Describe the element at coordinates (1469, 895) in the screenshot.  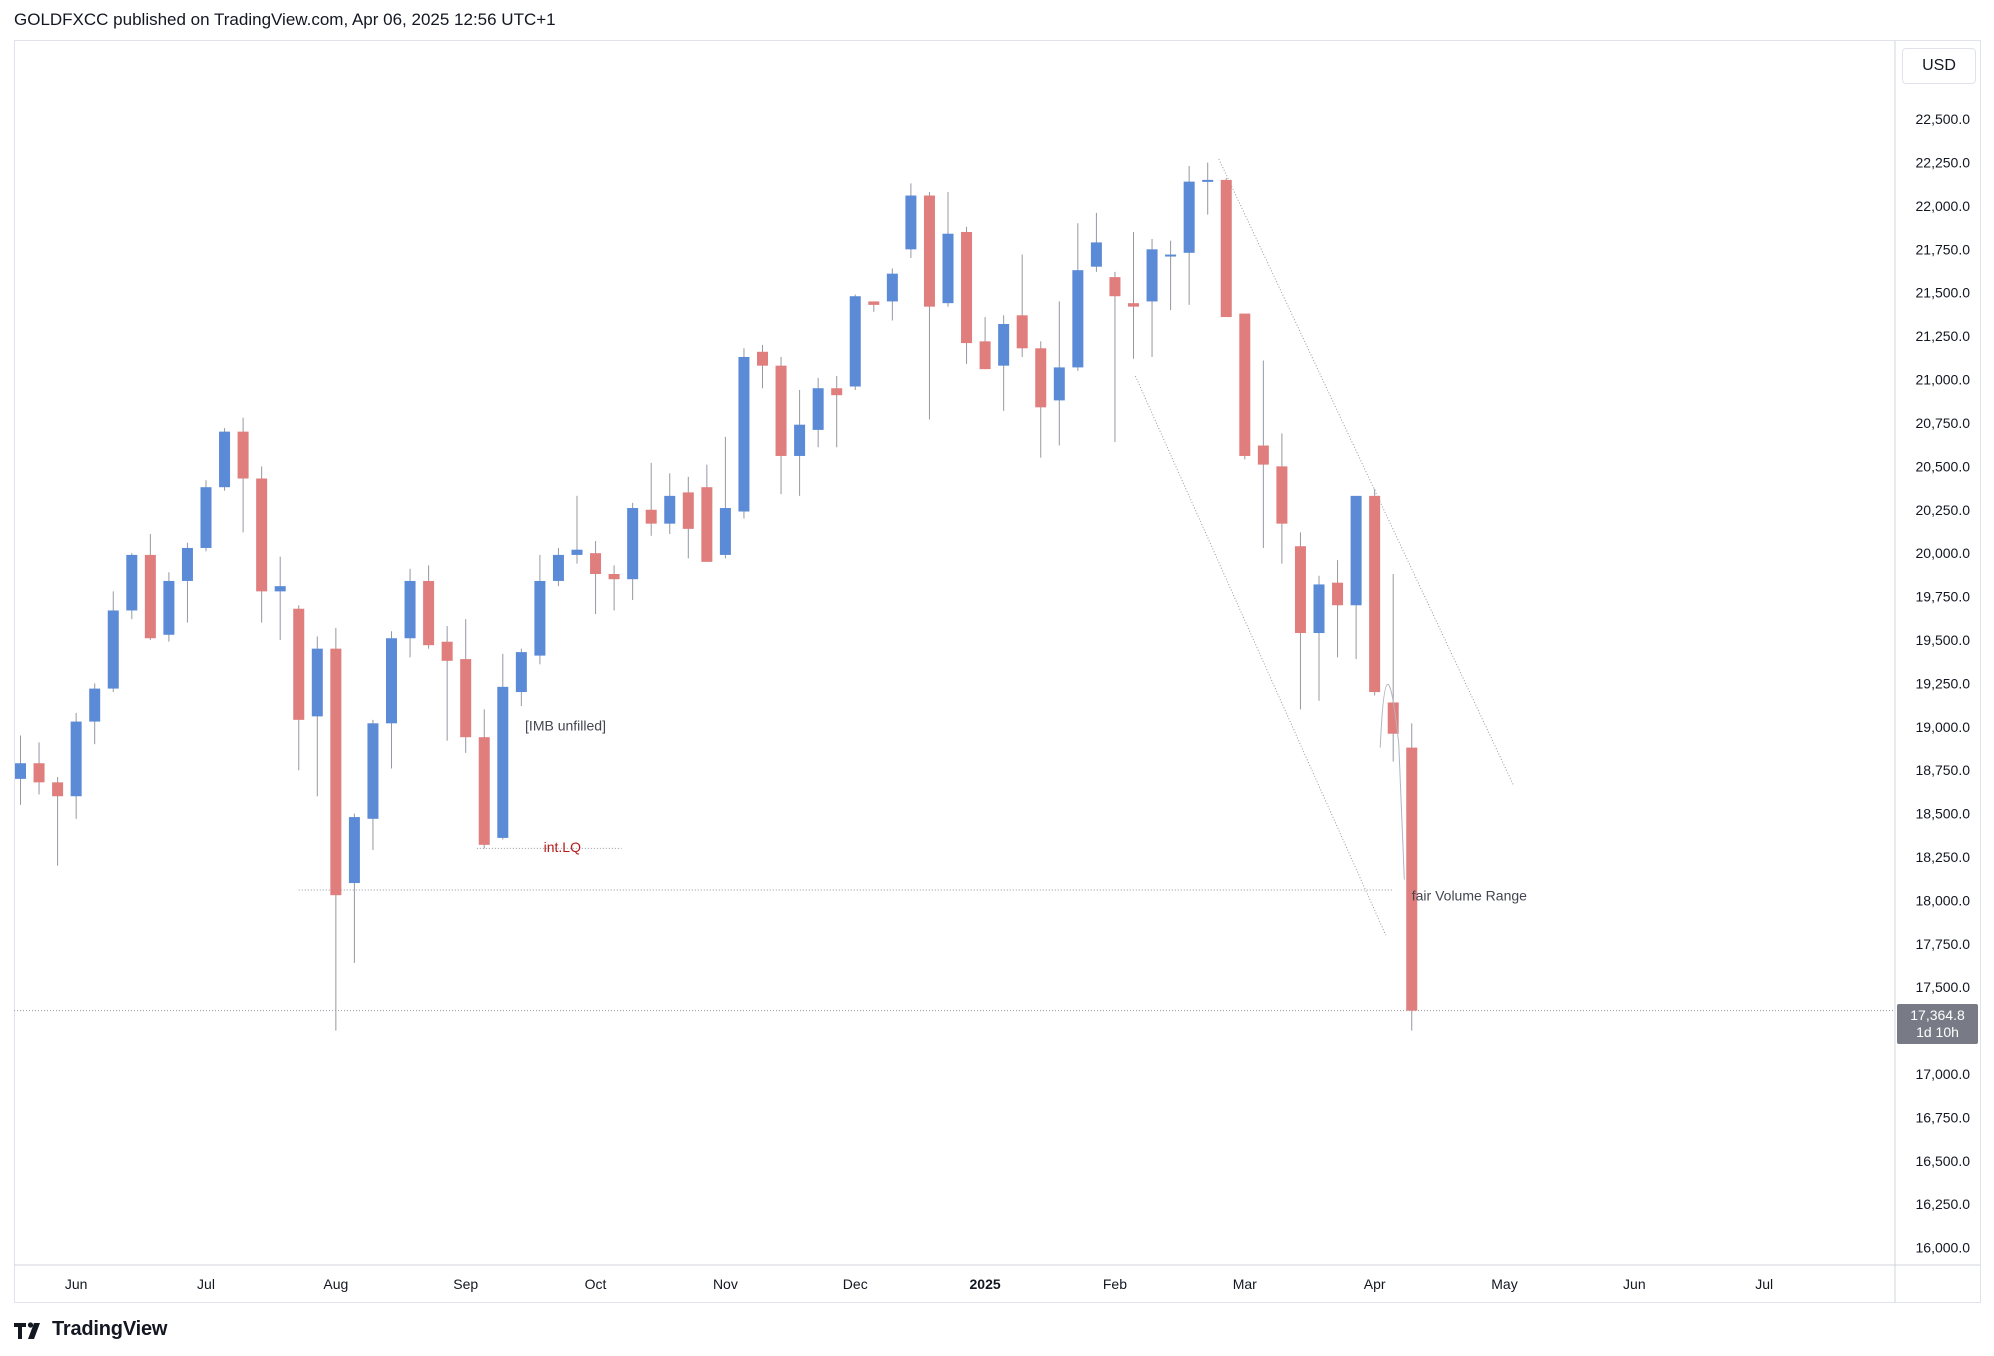
I see `fair-volume-range-annotation: fair Volume Range` at that location.